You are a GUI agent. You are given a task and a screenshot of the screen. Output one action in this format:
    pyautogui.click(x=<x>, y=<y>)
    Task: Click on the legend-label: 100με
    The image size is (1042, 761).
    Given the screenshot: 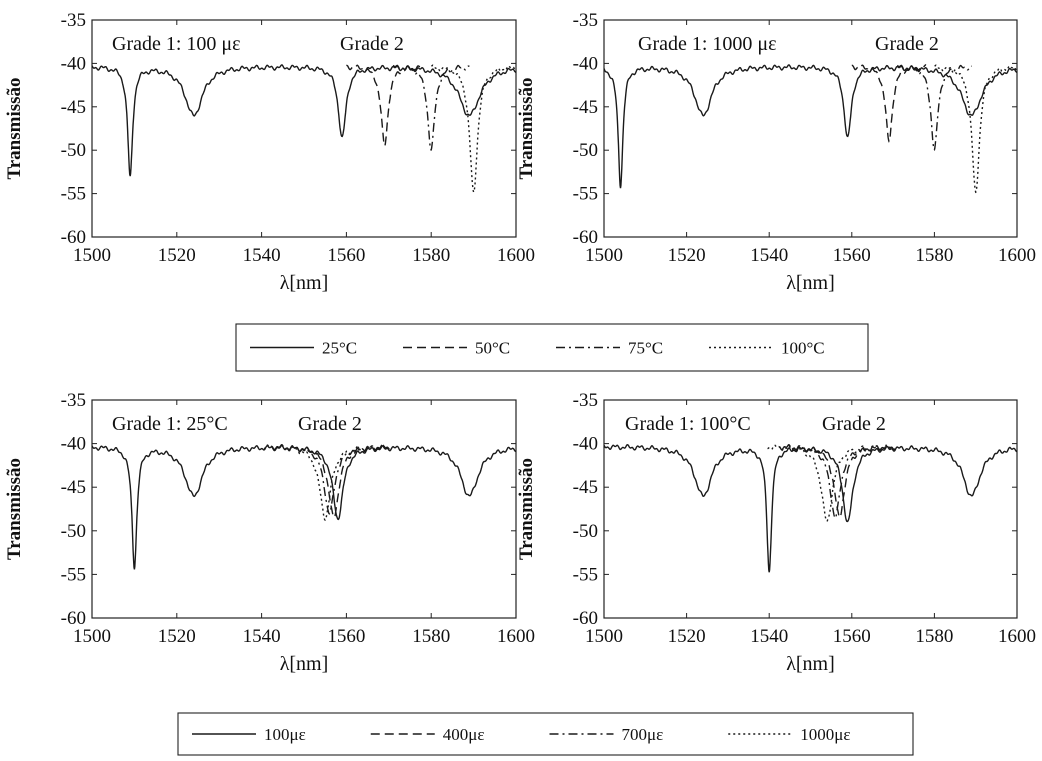 What is the action you would take?
    pyautogui.click(x=285, y=734)
    